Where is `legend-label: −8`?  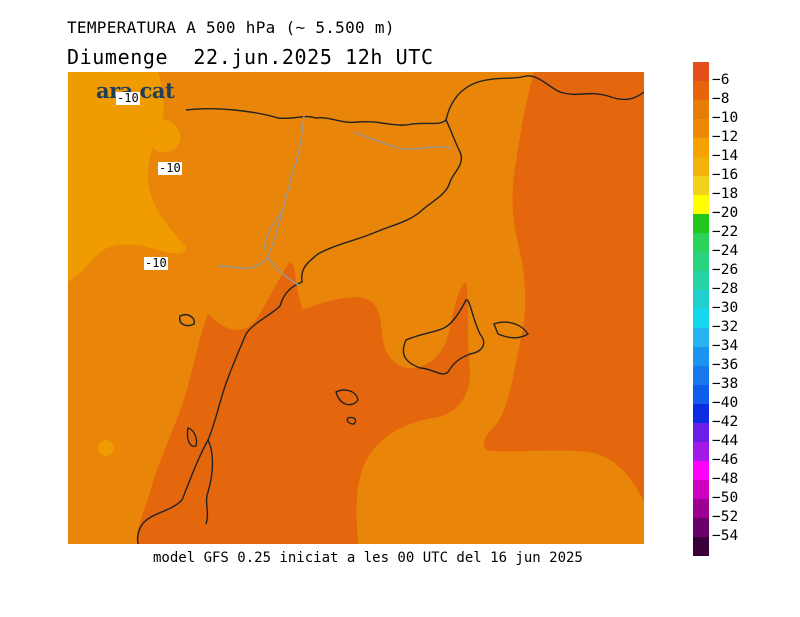 legend-label: −8 is located at coordinates (721, 99).